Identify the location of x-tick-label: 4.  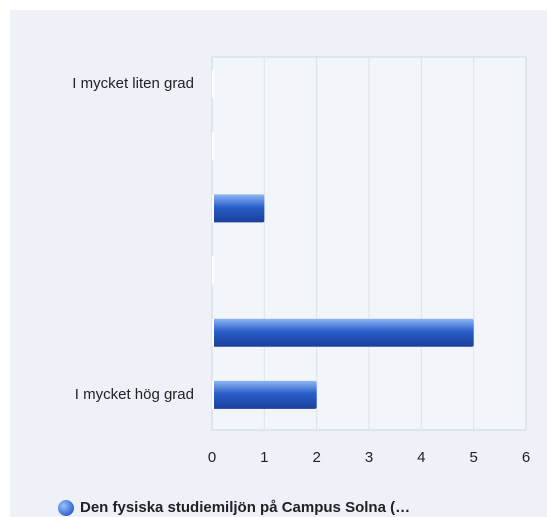
(421, 457).